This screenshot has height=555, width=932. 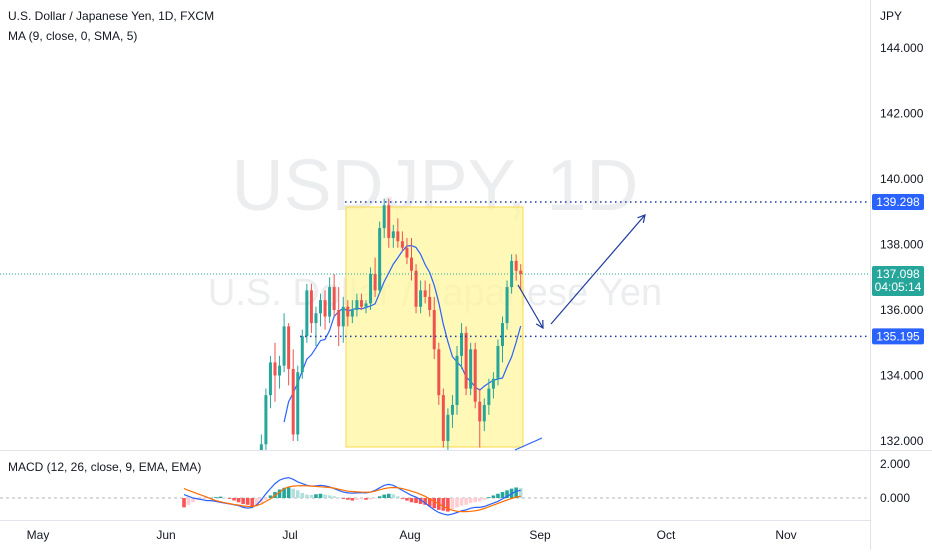 I want to click on resistance-price-label: 139.298, so click(x=898, y=202).